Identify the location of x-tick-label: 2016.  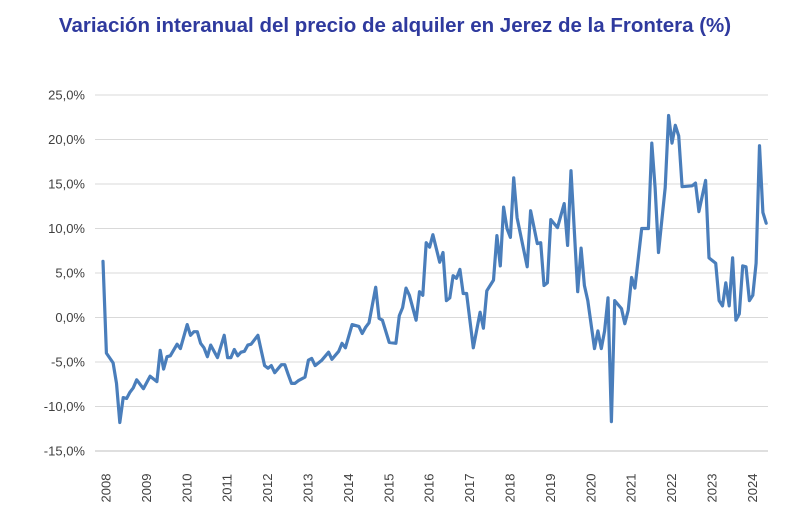
(429, 488).